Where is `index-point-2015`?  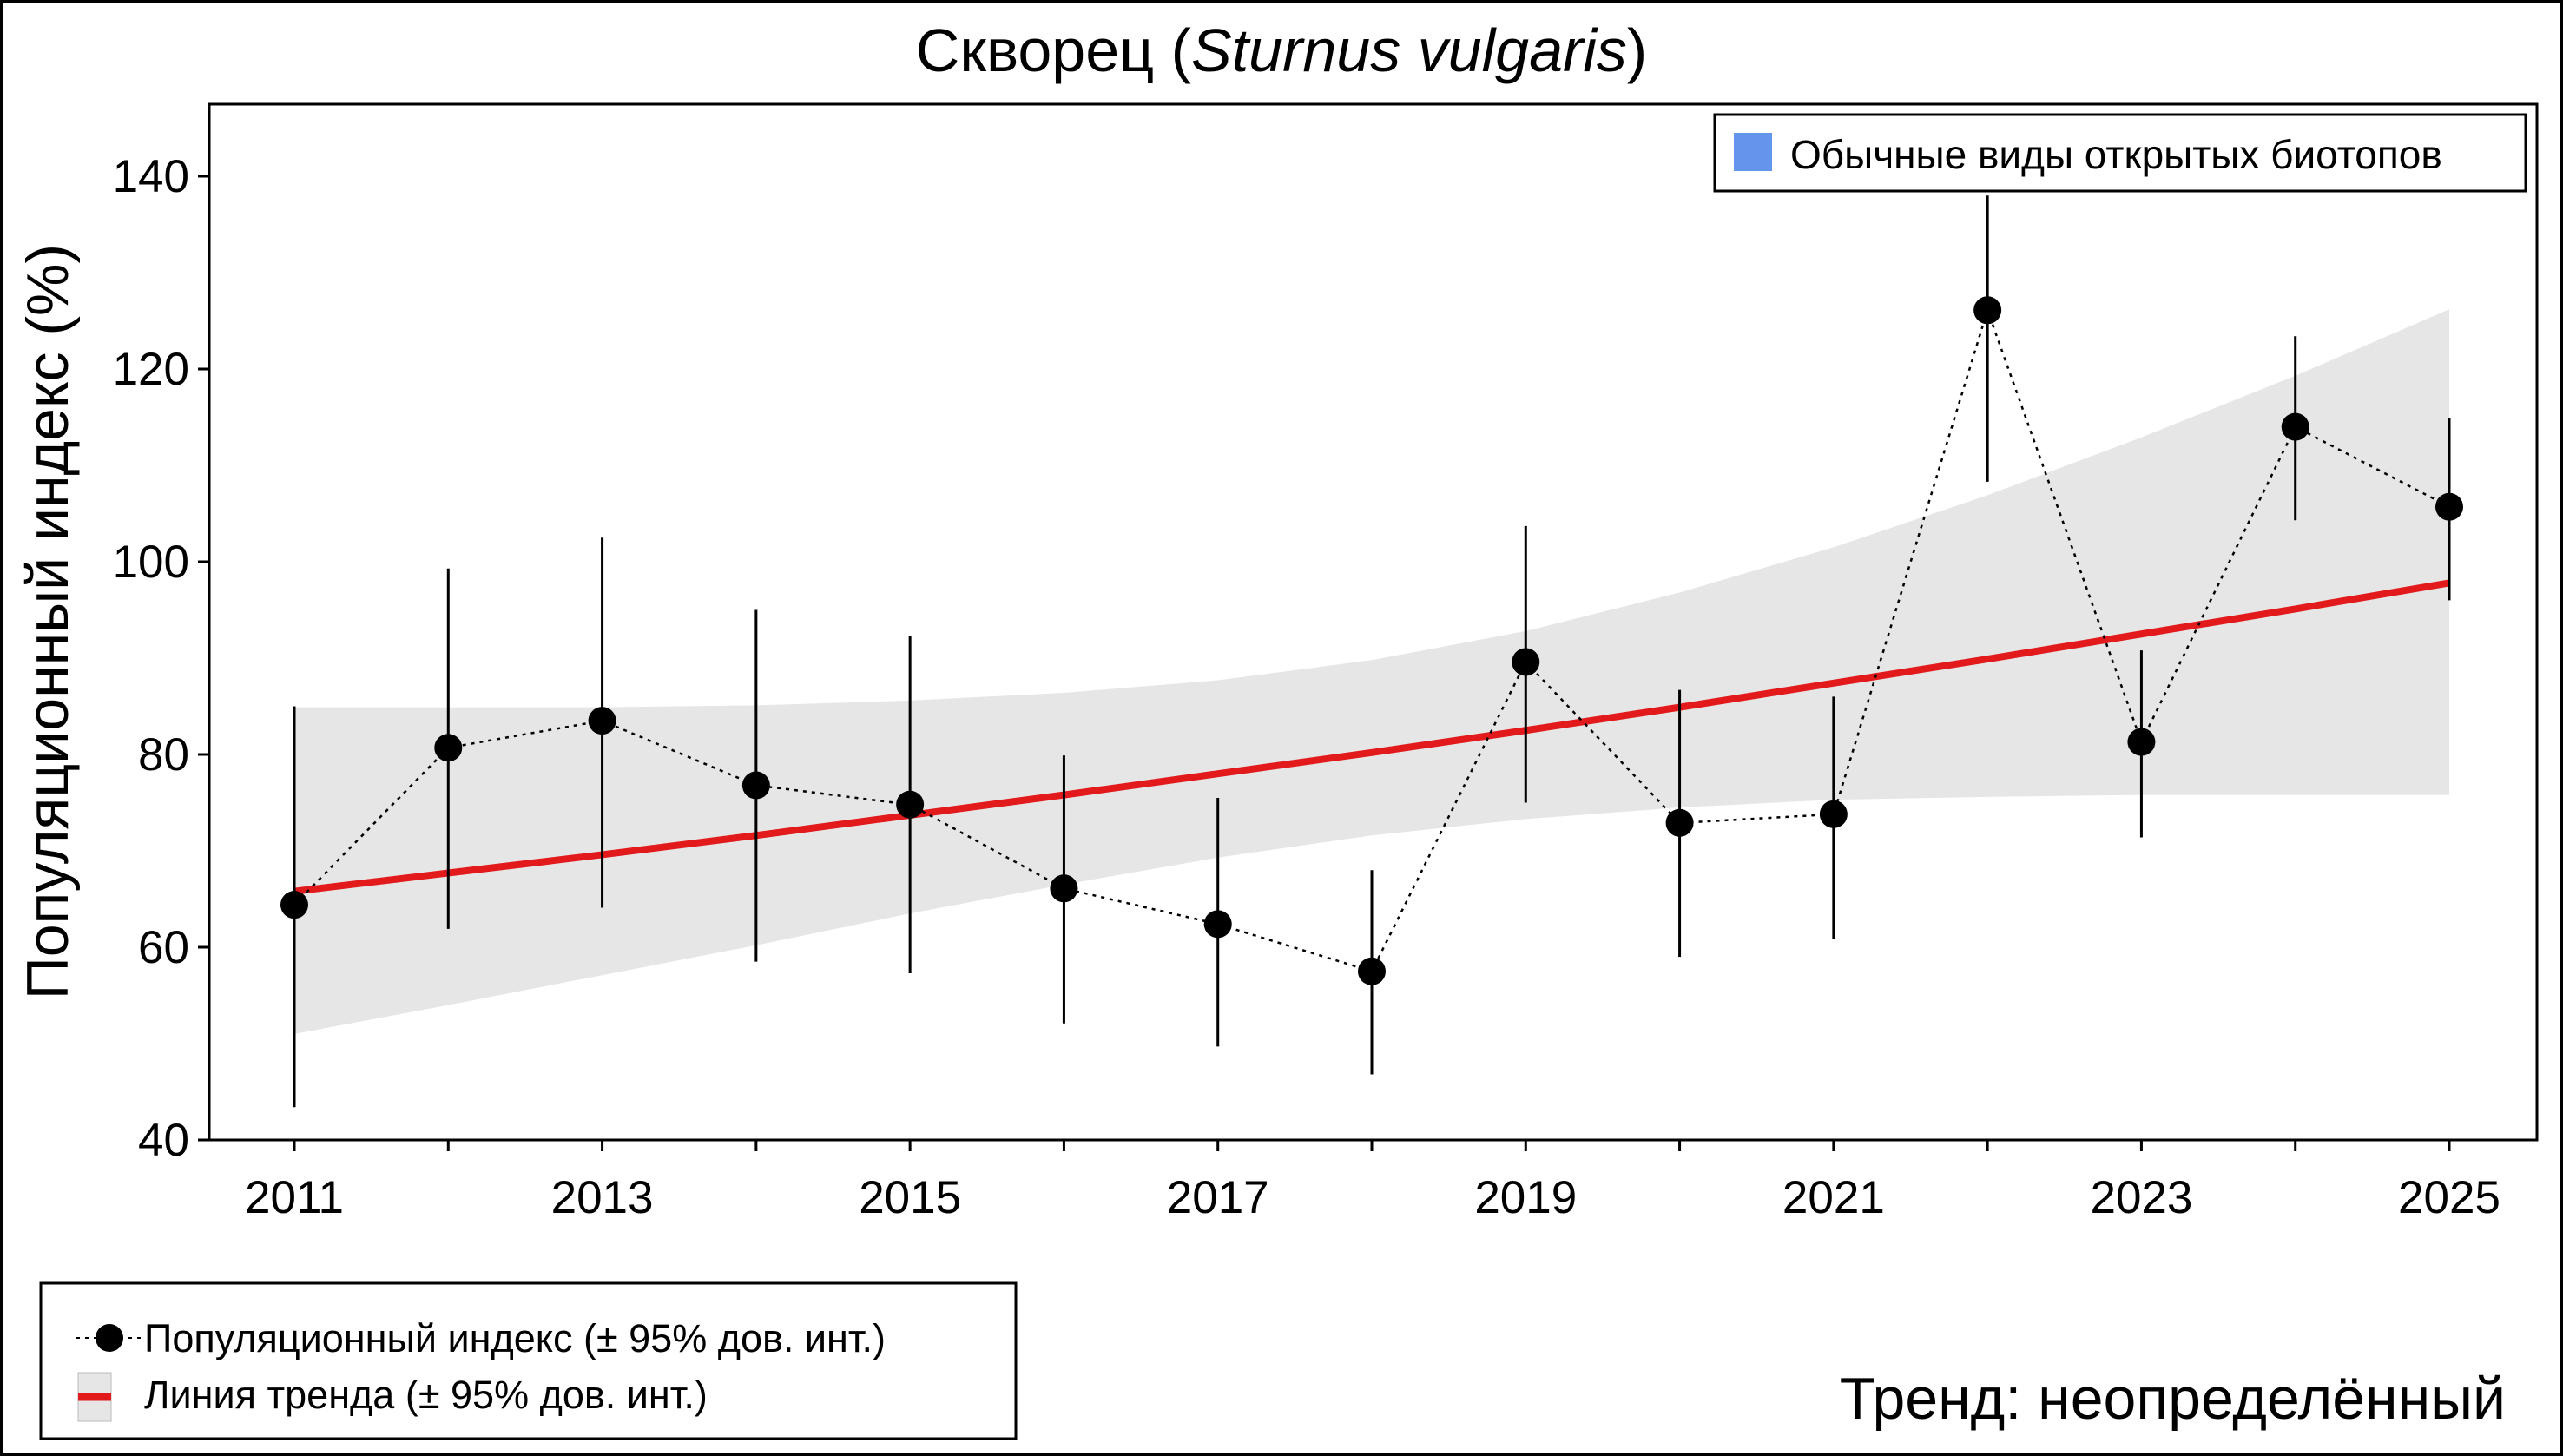 index-point-2015 is located at coordinates (910, 804).